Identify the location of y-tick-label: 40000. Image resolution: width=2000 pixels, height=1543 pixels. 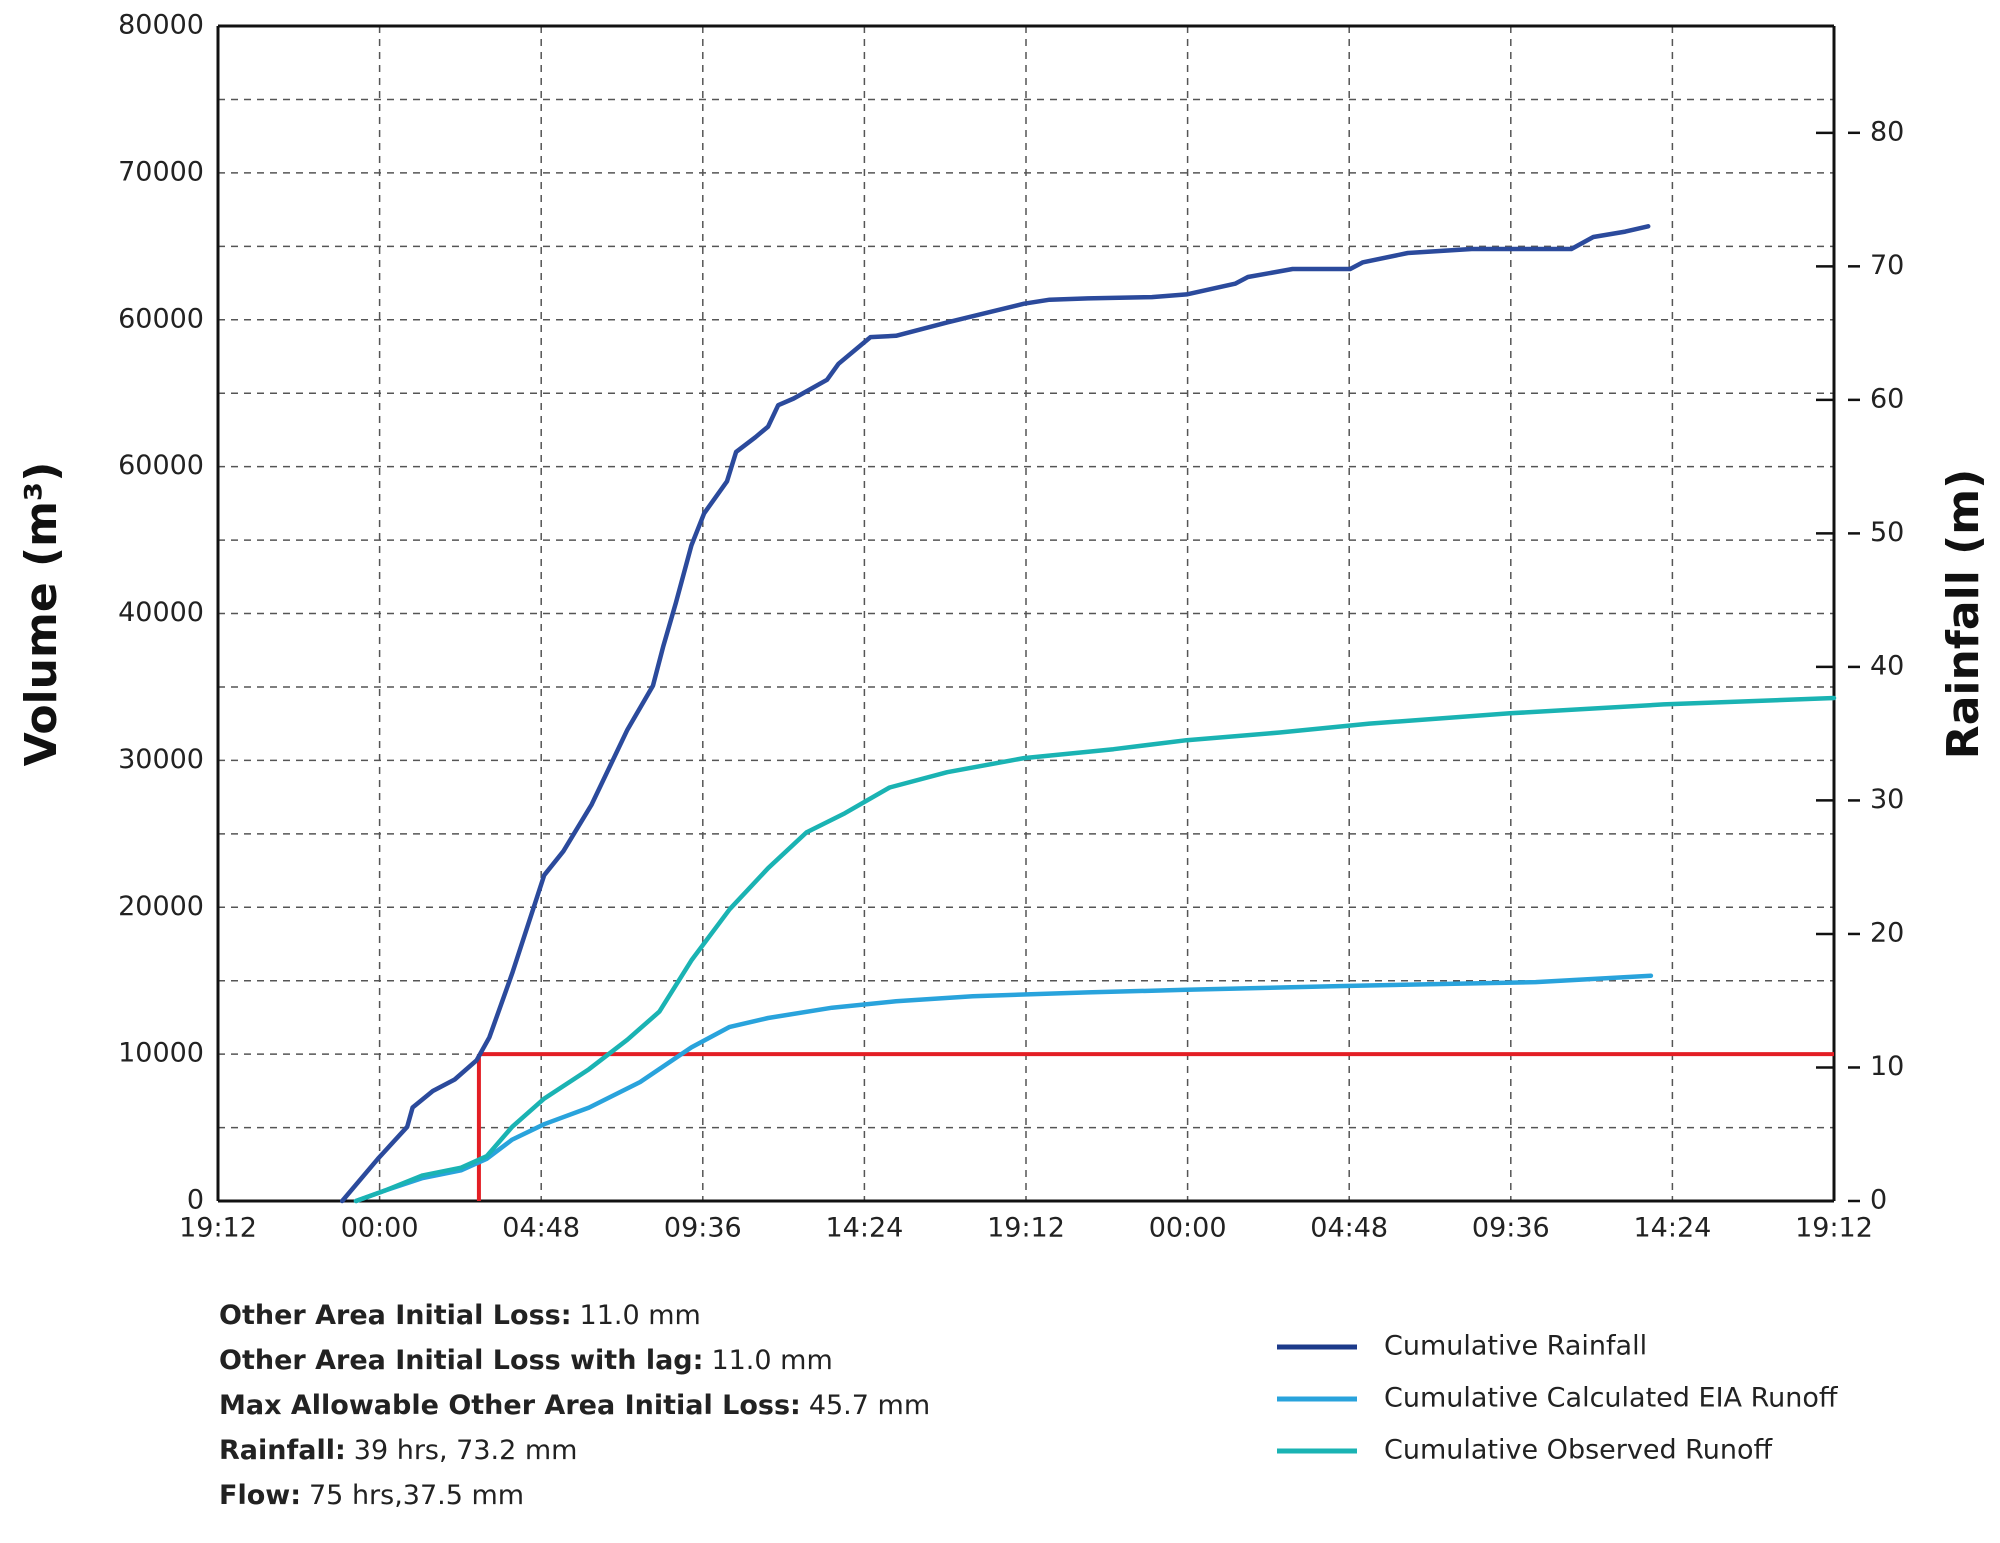
(161, 612).